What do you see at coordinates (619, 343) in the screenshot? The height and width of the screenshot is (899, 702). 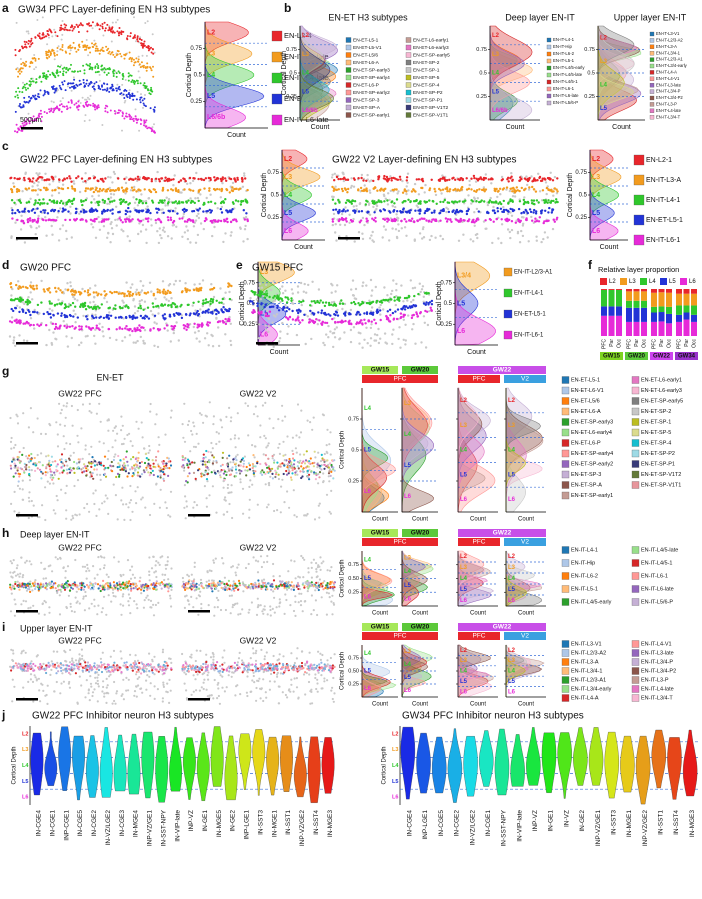 I see `x-tick-label: Occ` at bounding box center [619, 343].